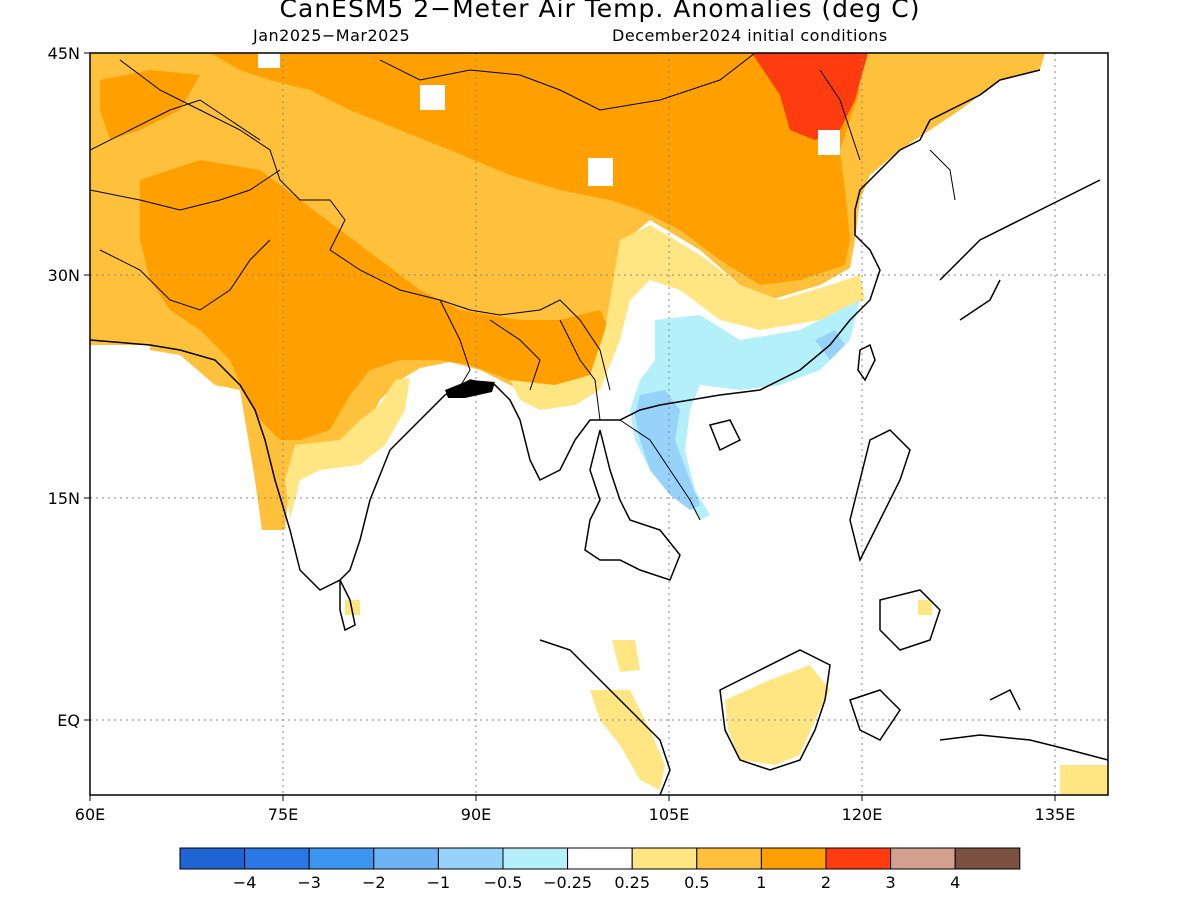 Image resolution: width=1200 pixels, height=904 pixels. I want to click on colorbar-label: 0.5, so click(696, 882).